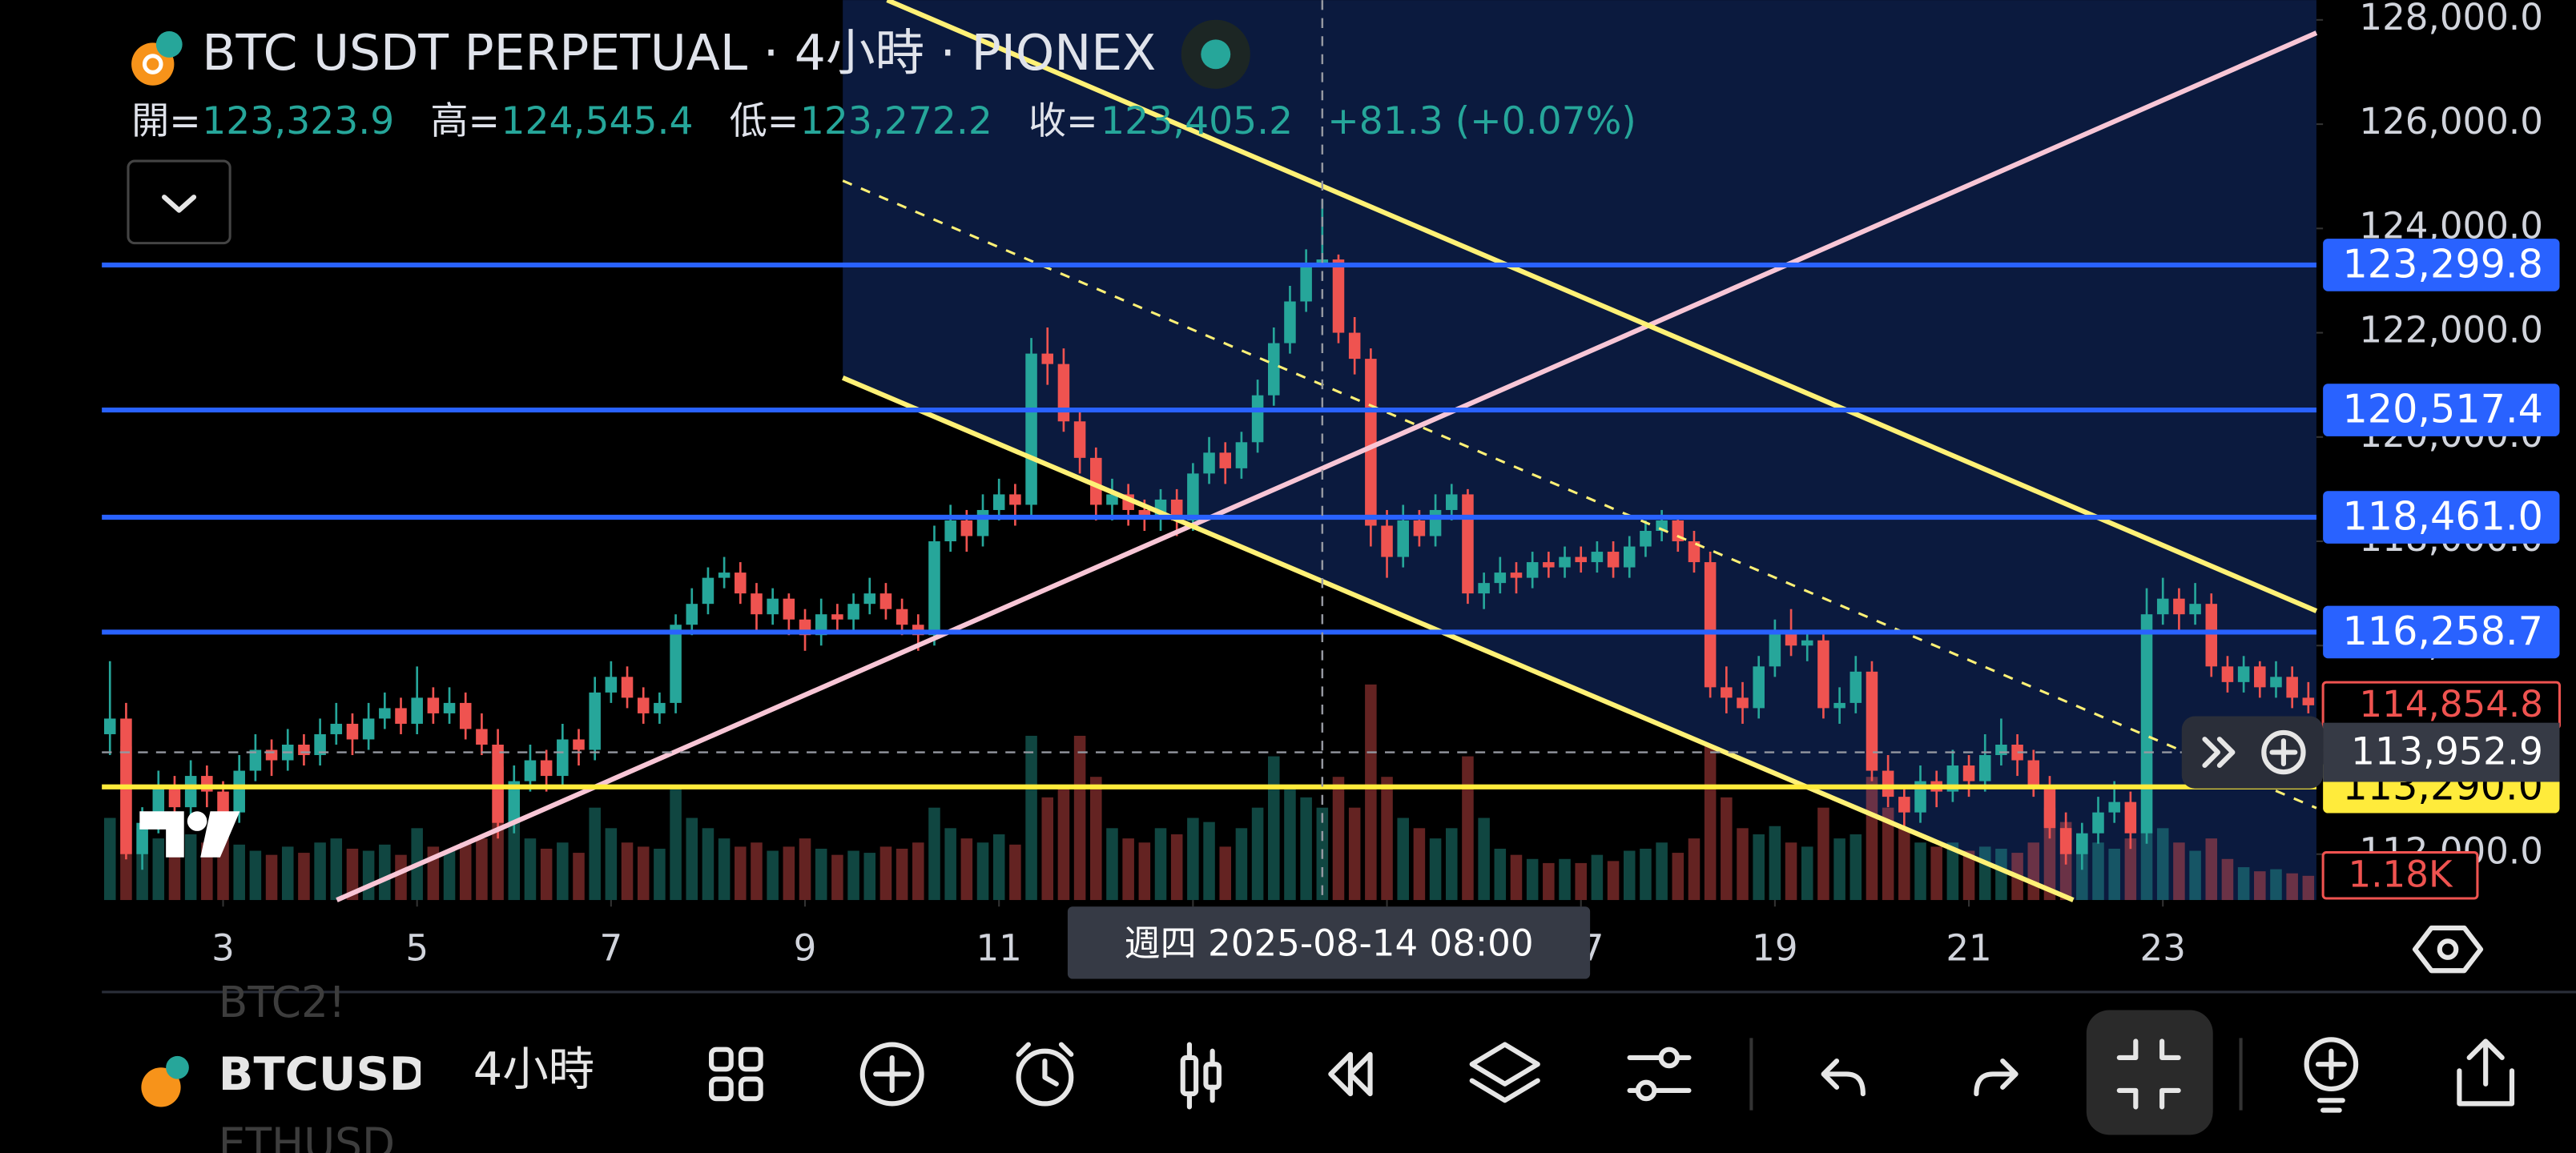 The image size is (2576, 1153). What do you see at coordinates (736, 1075) in the screenshot?
I see `layout-icon` at bounding box center [736, 1075].